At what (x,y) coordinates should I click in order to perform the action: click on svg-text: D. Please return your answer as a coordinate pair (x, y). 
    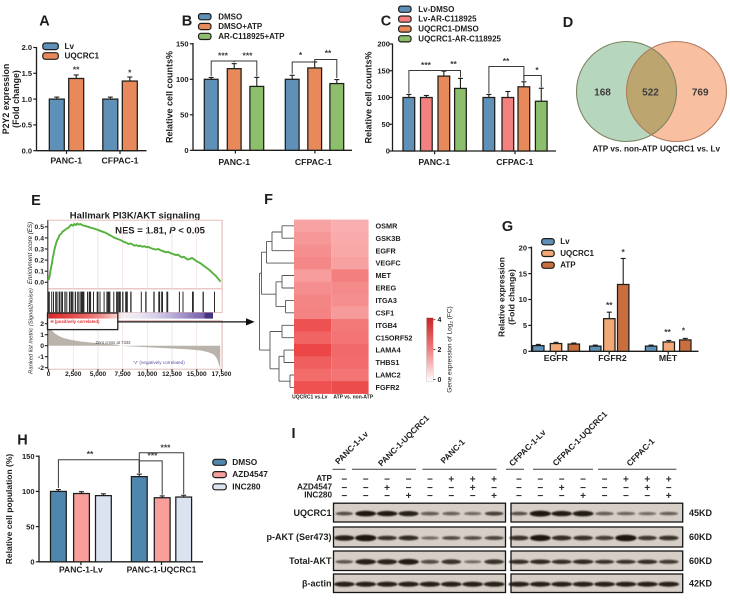
    Looking at the image, I should click on (568, 23).